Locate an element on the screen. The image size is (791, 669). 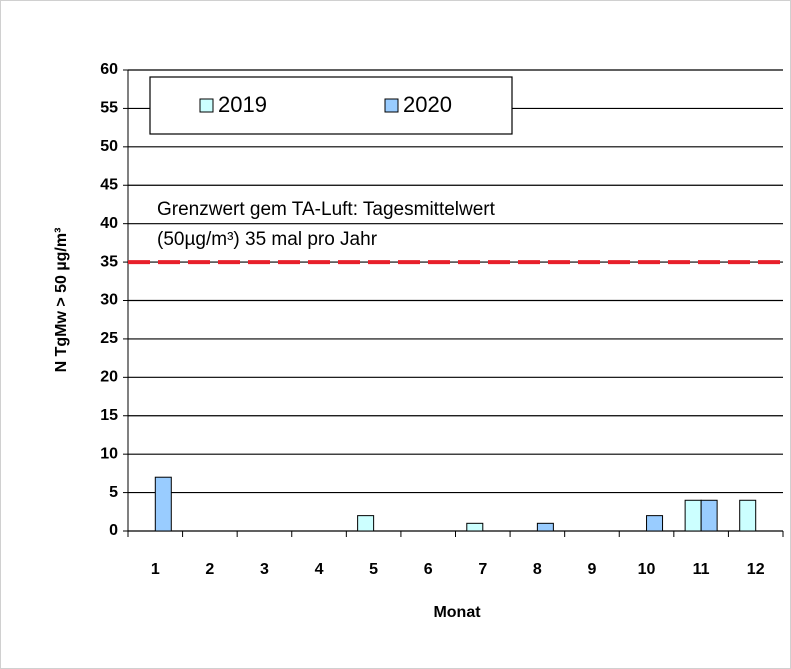
x-tick-label: 7 is located at coordinates (482, 569).